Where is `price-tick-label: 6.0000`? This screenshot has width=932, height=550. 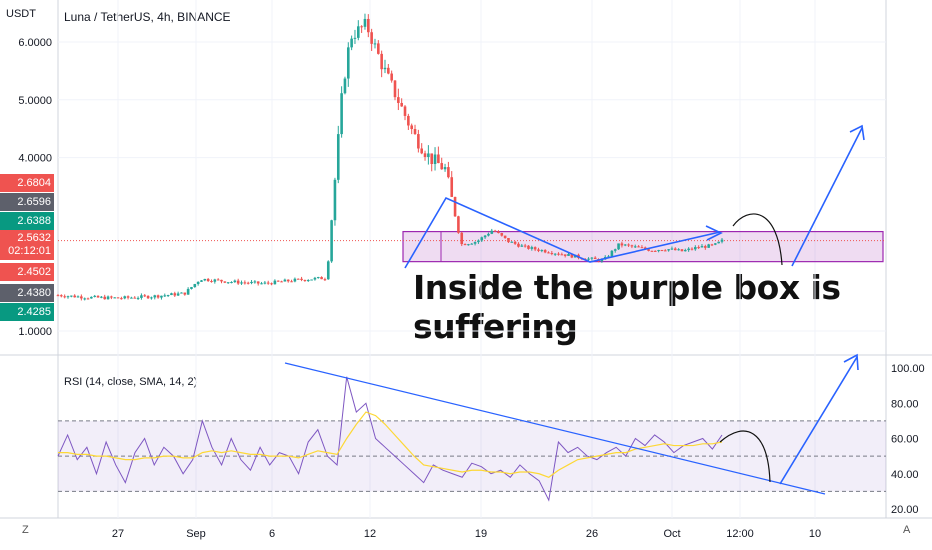 price-tick-label: 6.0000 is located at coordinates (35, 43).